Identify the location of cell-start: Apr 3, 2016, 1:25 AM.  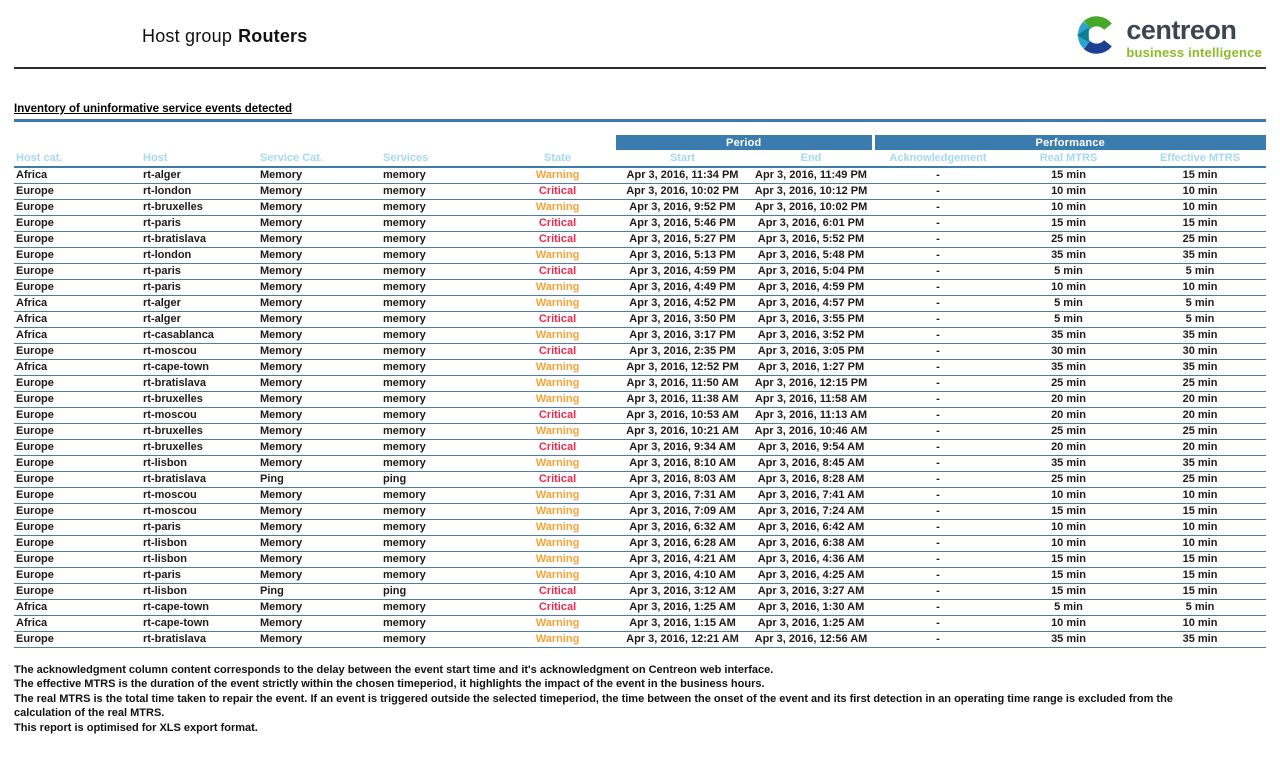
(682, 607).